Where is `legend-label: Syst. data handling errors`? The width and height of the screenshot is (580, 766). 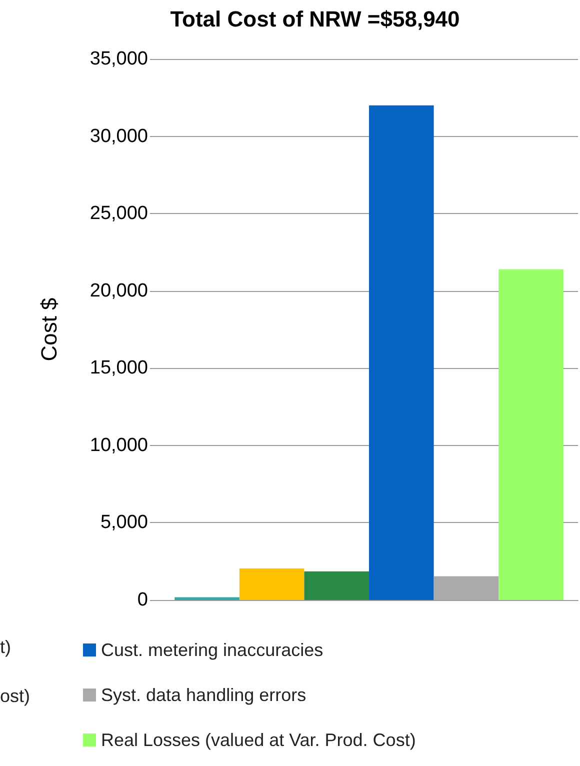
legend-label: Syst. data handling errors is located at coordinates (203, 695).